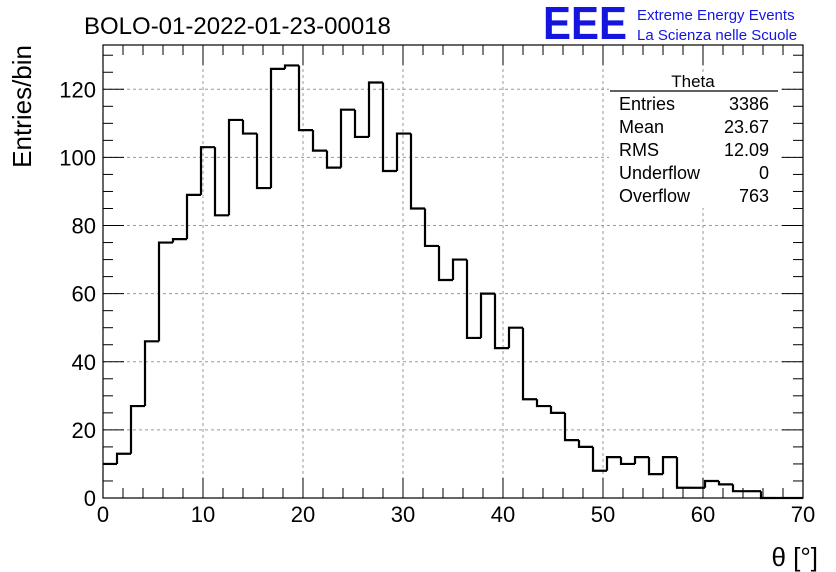  I want to click on x-tick-label: 40, so click(503, 514).